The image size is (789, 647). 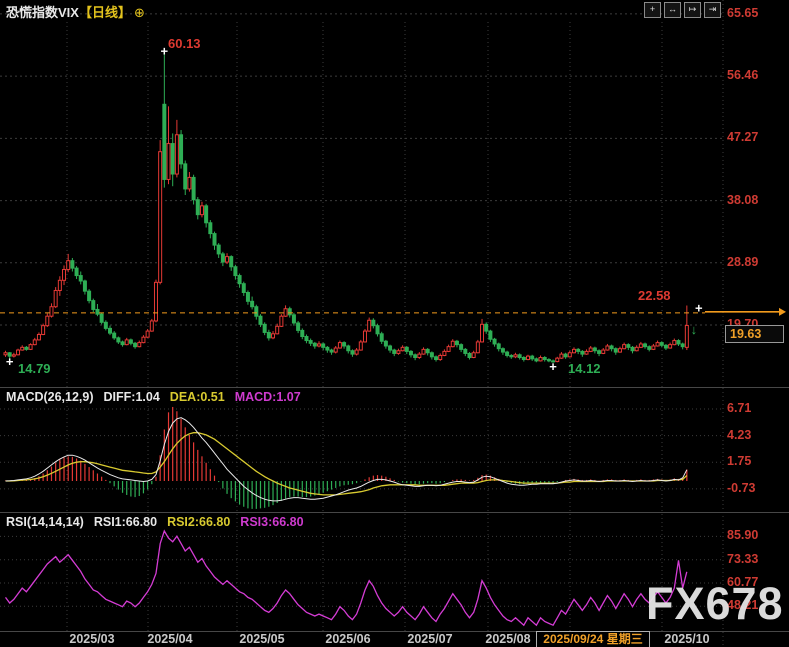 What do you see at coordinates (739, 461) in the screenshot?
I see `macd-axis-label: 1.75` at bounding box center [739, 461].